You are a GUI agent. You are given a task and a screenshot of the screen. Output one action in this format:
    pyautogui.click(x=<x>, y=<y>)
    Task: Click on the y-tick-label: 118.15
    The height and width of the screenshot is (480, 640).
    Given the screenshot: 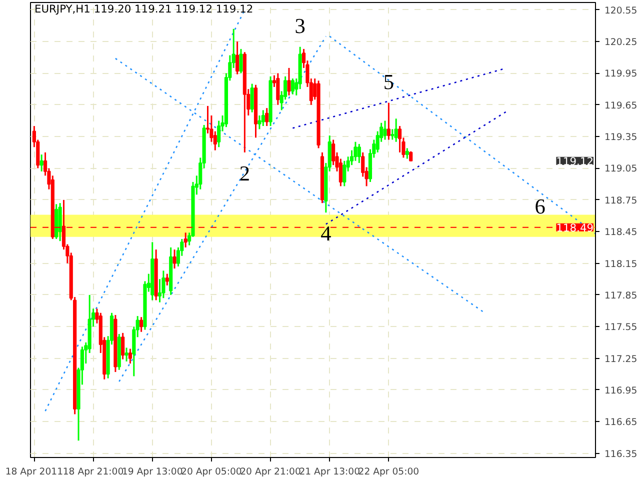 What is the action you would take?
    pyautogui.click(x=621, y=264)
    